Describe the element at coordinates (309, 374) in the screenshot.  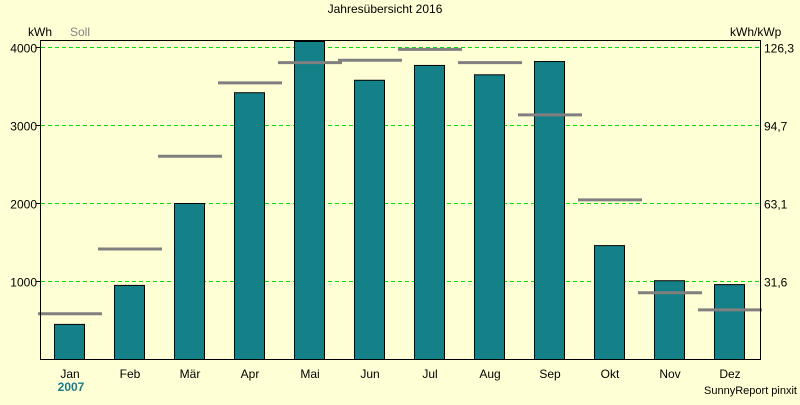
I see `x-tick-label: Mai` at that location.